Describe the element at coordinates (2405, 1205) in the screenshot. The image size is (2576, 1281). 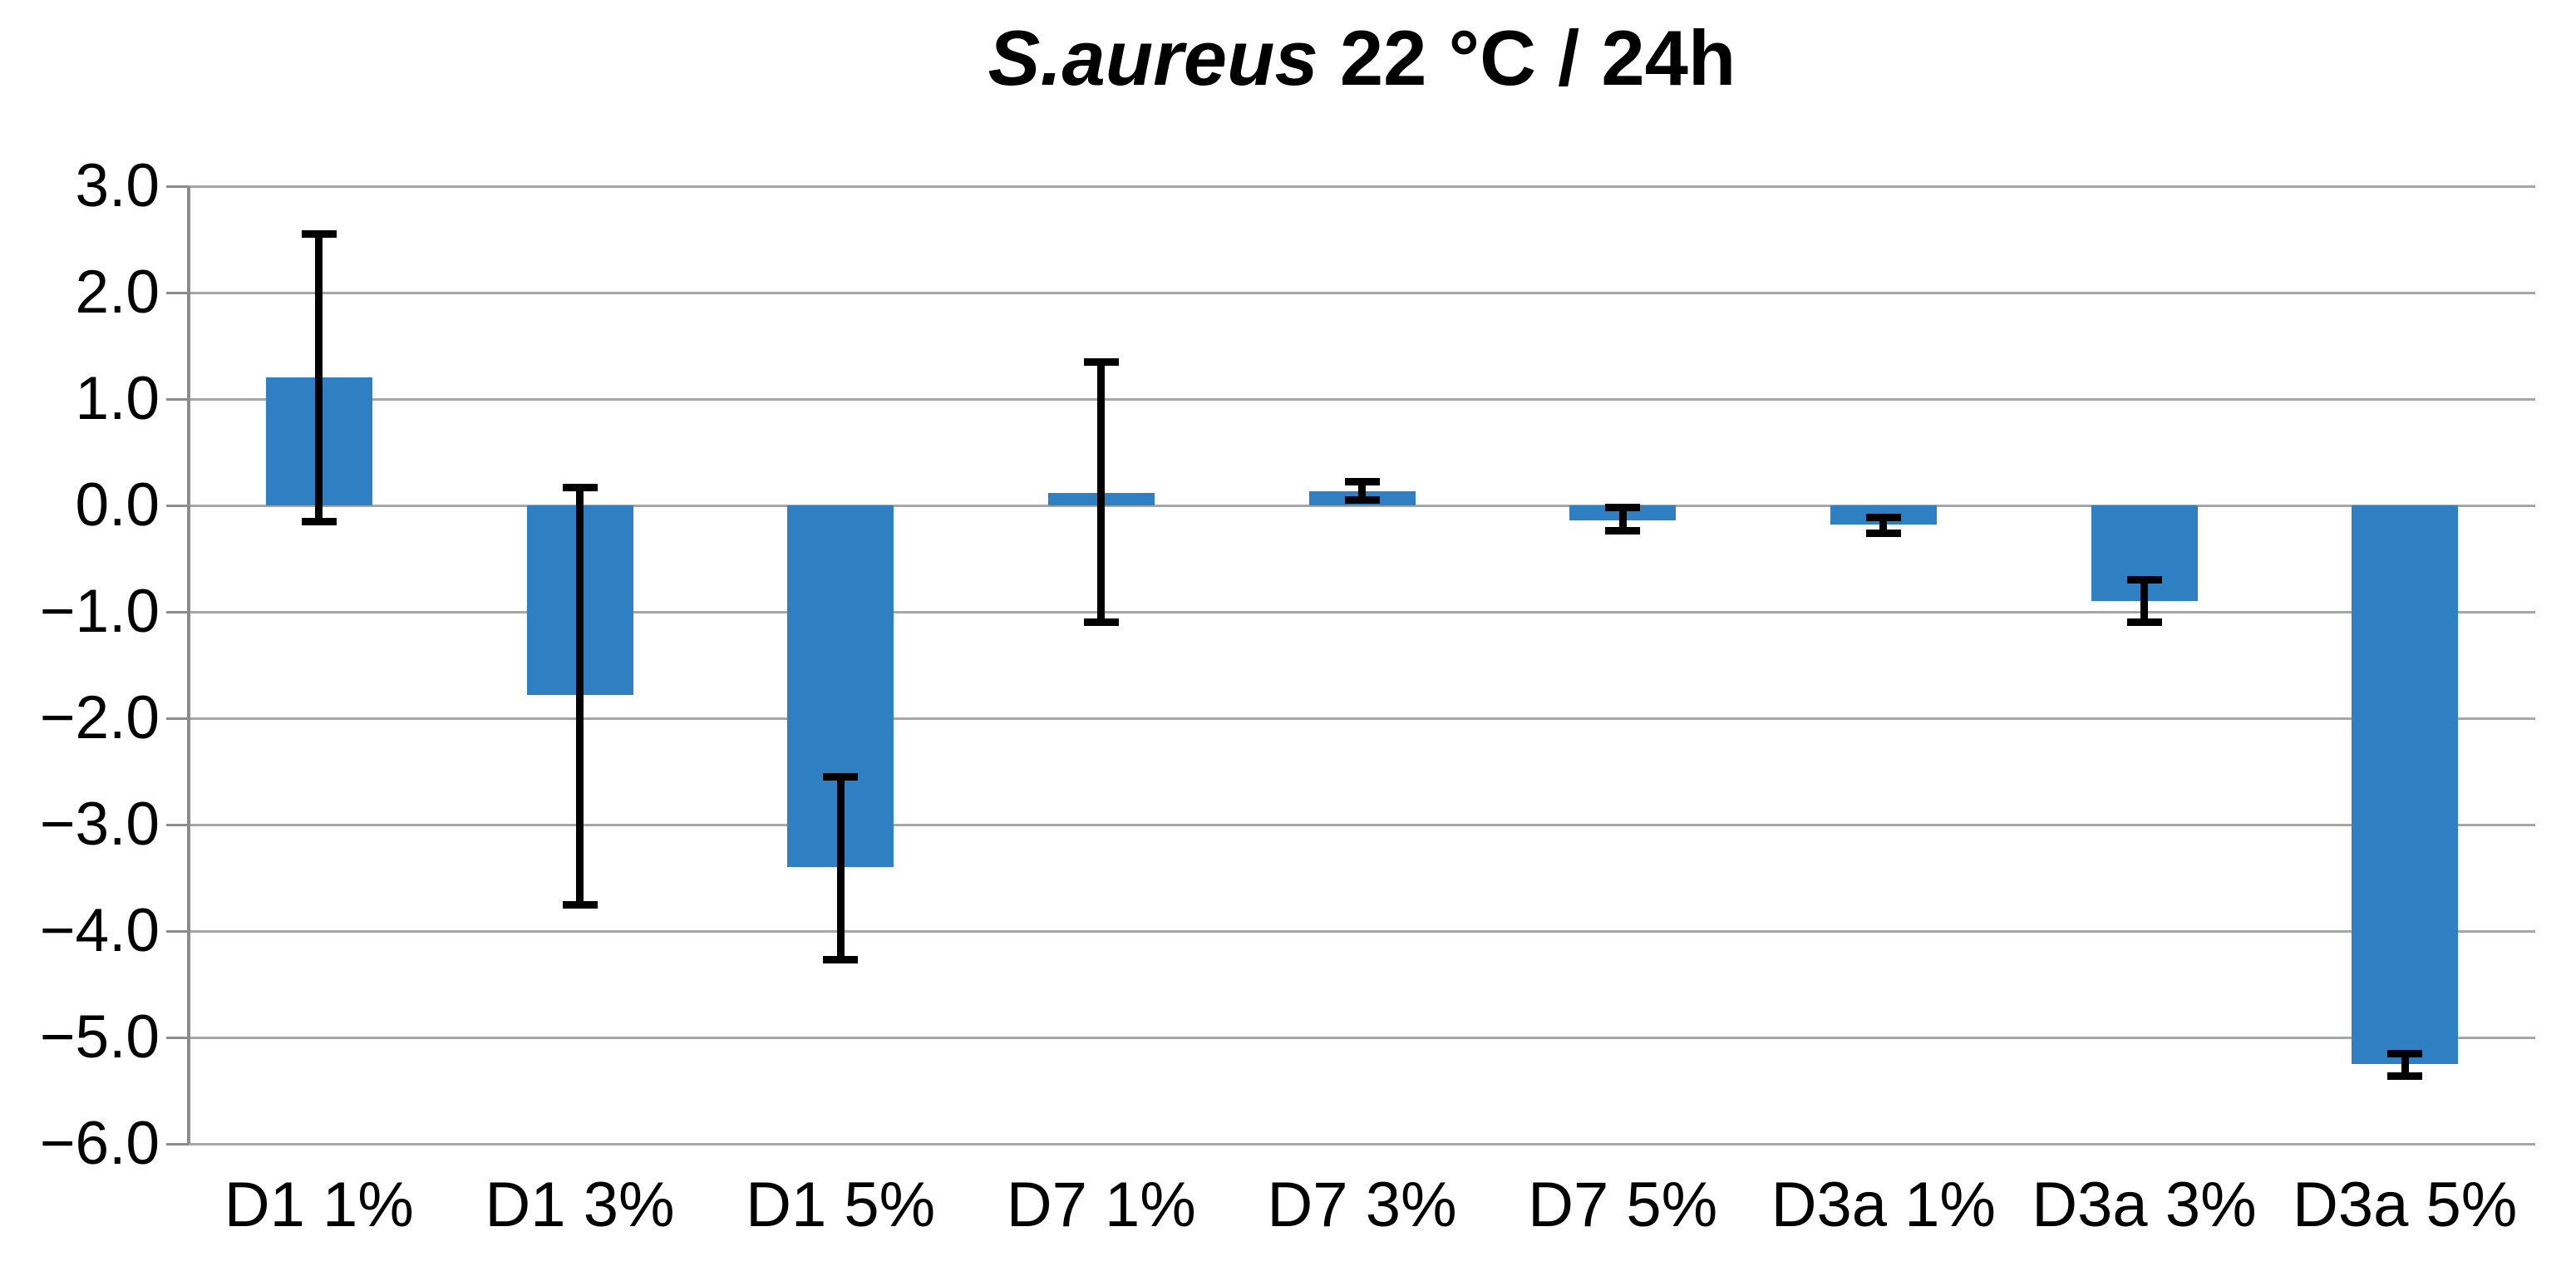
I see `x-axis-category-label: D3a 5%` at that location.